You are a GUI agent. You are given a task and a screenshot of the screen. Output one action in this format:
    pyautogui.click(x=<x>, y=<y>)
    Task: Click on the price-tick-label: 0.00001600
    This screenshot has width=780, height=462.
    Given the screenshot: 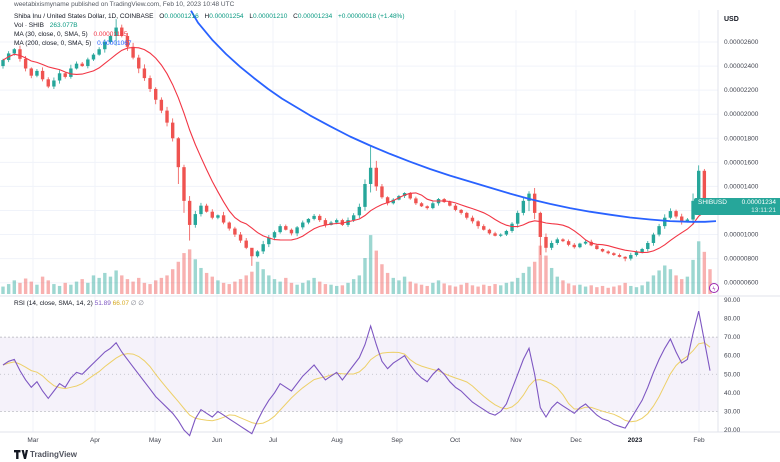 What is the action you would take?
    pyautogui.click(x=741, y=162)
    